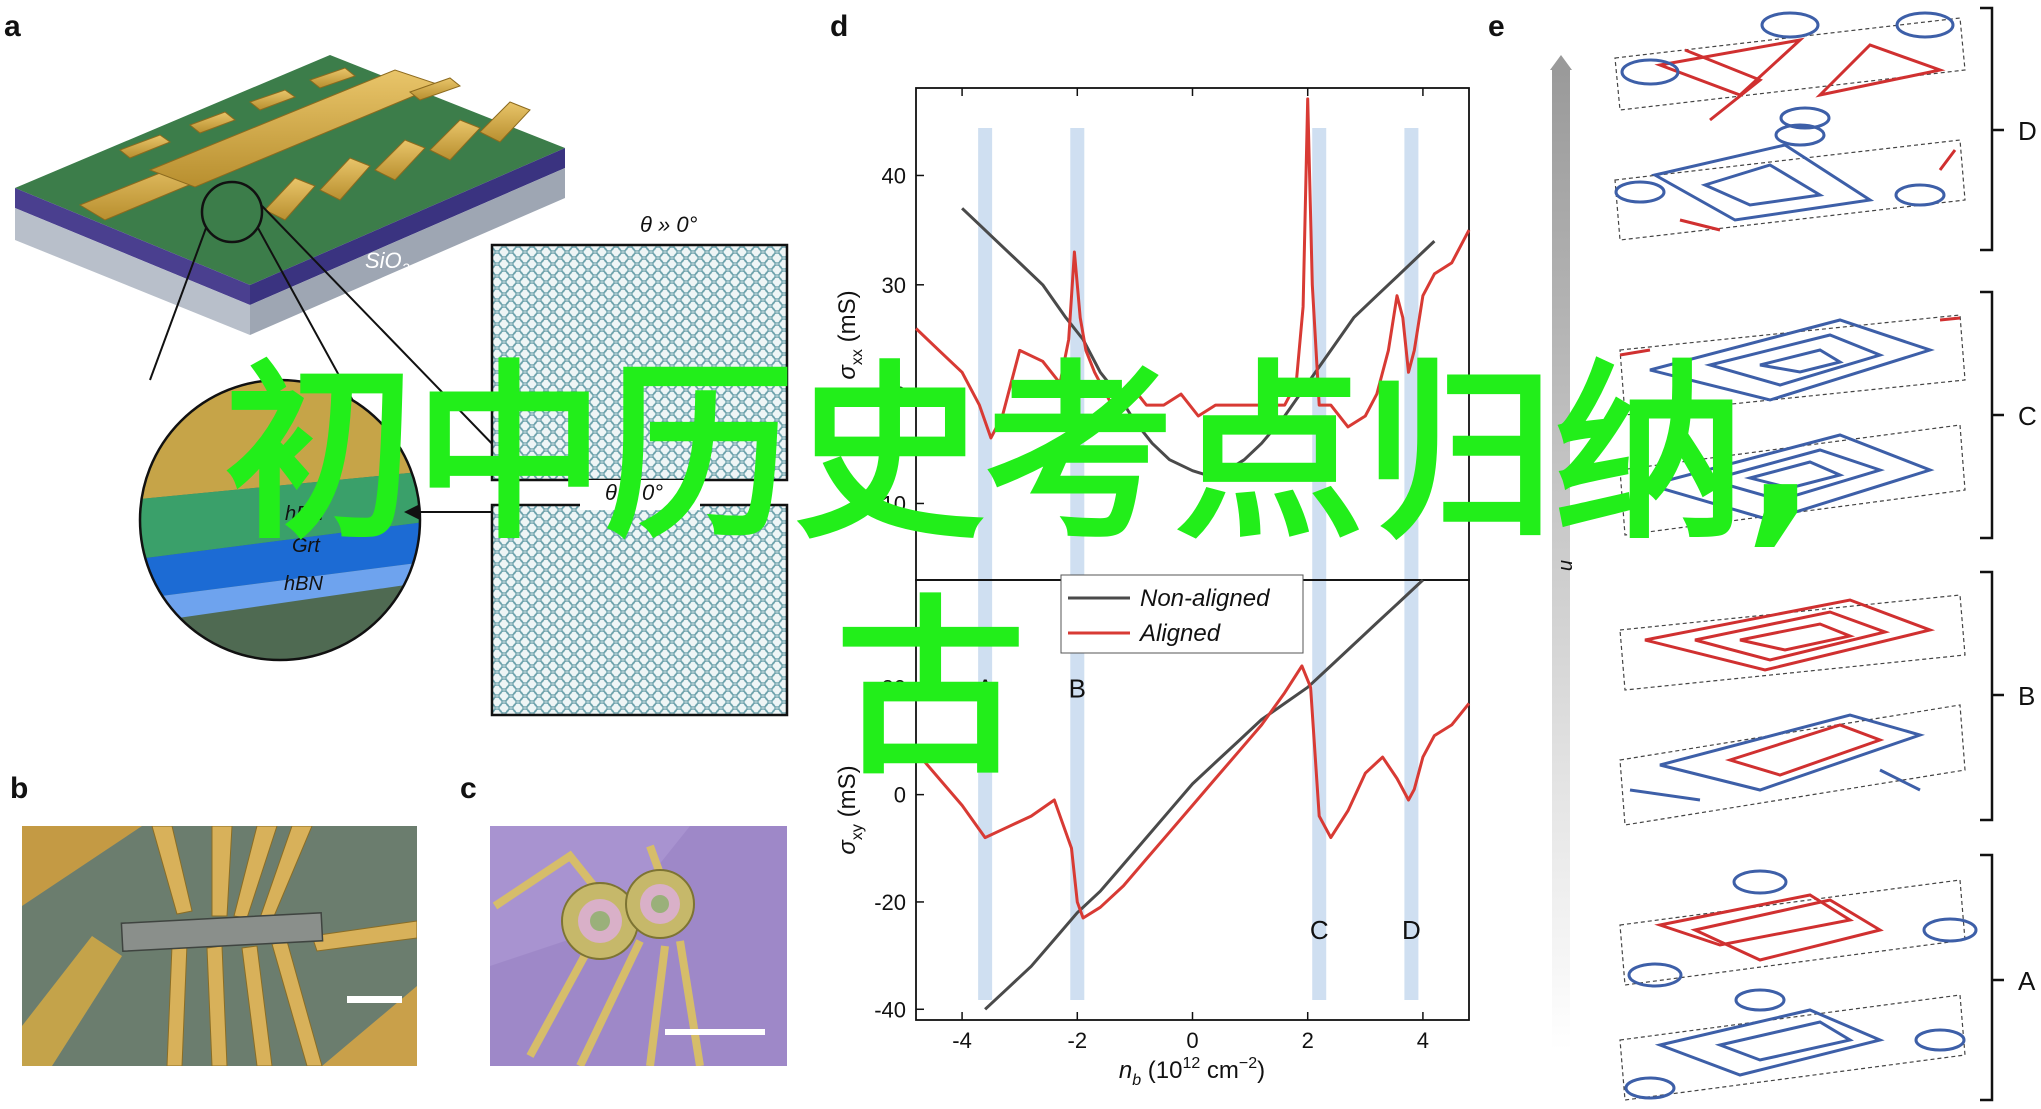 Image resolution: width=2041 pixels, height=1109 pixels. I want to click on series-bottom-aligned, so click(1192, 792).